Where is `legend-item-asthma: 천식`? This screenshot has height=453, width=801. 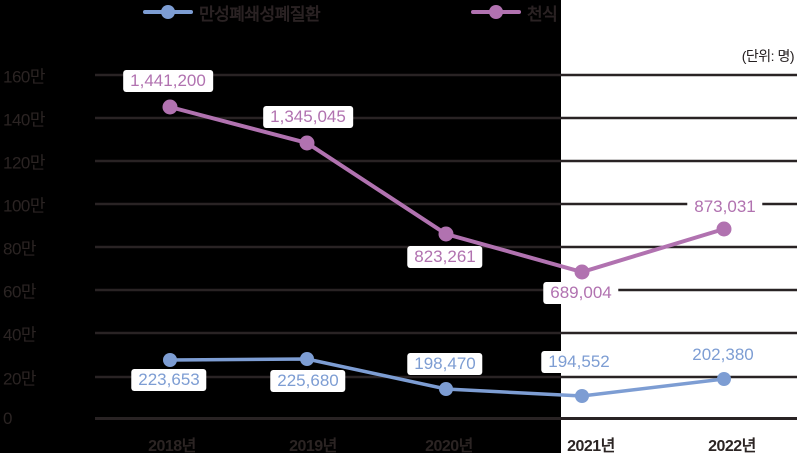
legend-item-asthma: 천식 is located at coordinates (514, 13).